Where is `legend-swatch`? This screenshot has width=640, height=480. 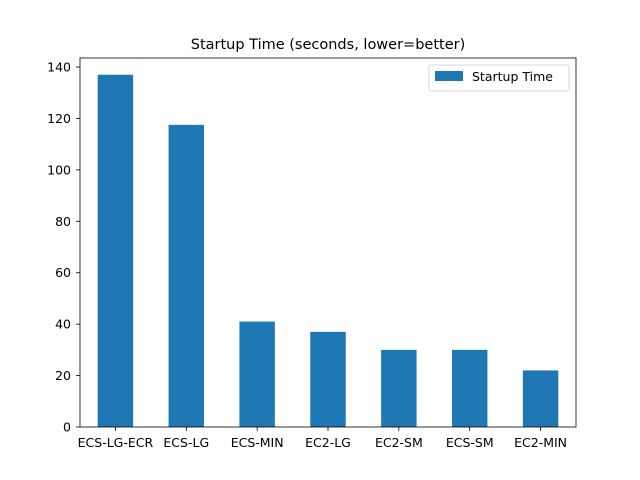
legend-swatch is located at coordinates (449, 76).